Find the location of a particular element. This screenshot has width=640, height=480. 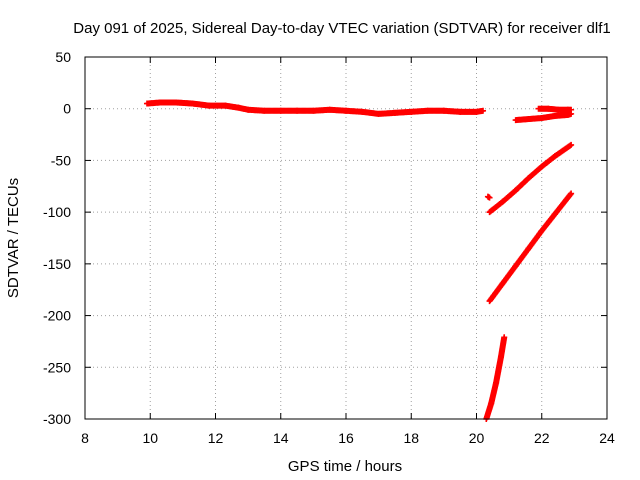

x-tick-label: 12 is located at coordinates (216, 438).